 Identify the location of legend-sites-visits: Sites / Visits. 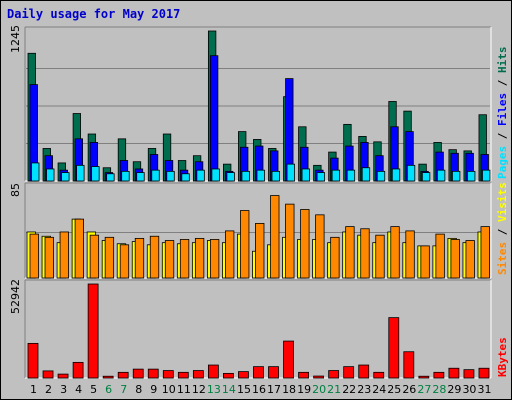
(502, 228).